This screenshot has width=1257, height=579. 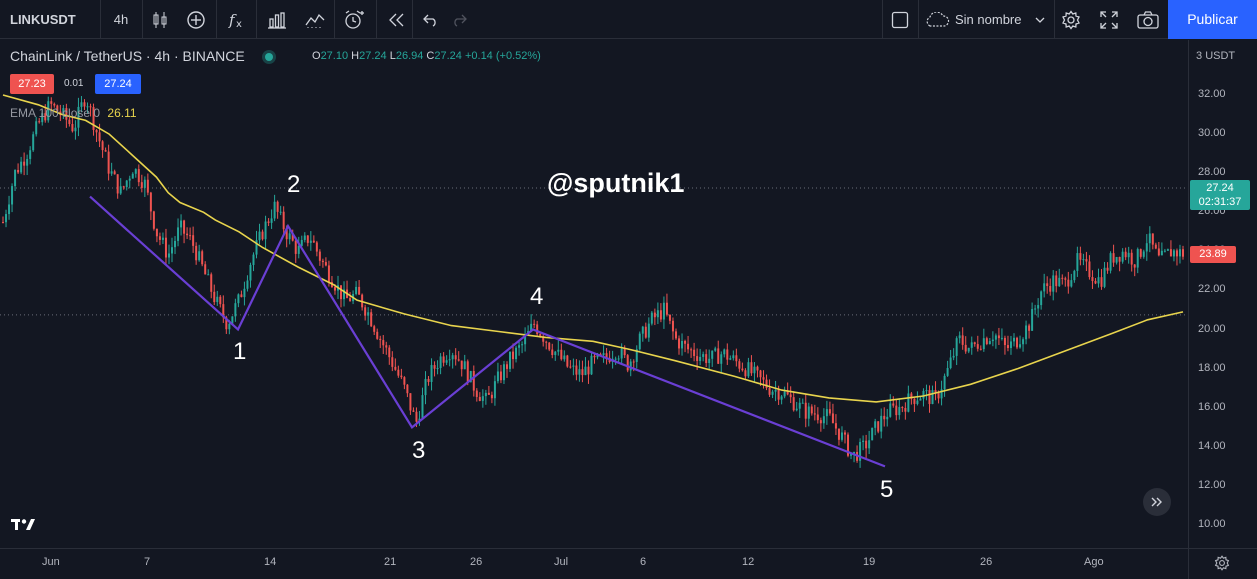 What do you see at coordinates (431, 19) in the screenshot?
I see `undo-icon` at bounding box center [431, 19].